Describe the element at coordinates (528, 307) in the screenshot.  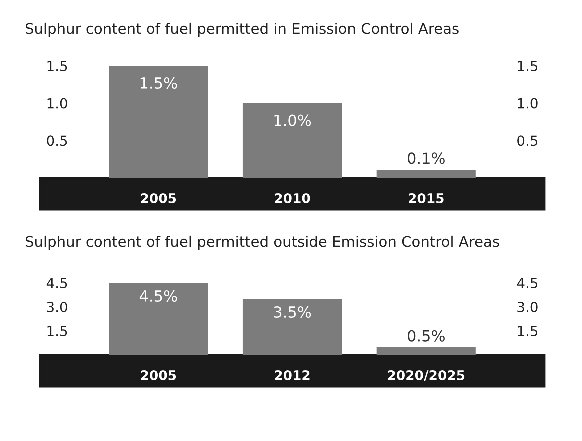
I see `y2-tick-label: 3.0` at that location.